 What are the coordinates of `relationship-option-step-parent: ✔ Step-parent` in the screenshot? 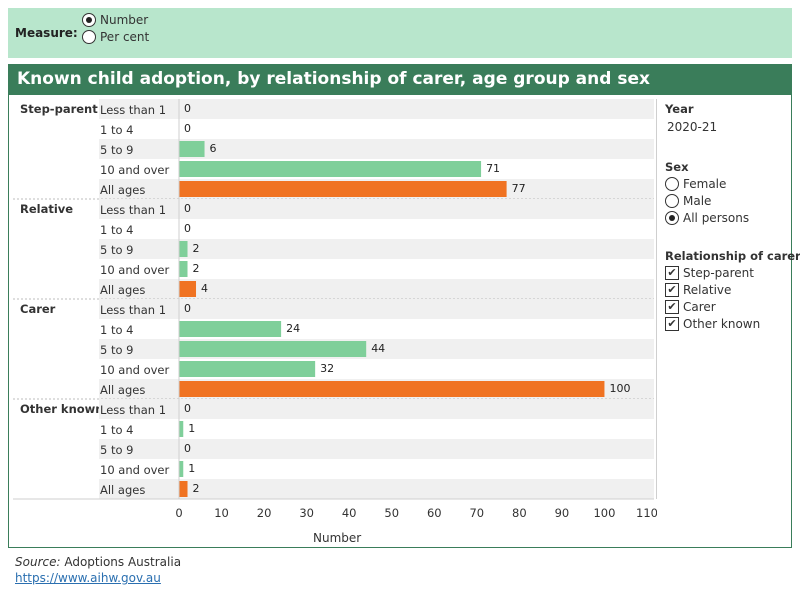 It's located at (709, 273).